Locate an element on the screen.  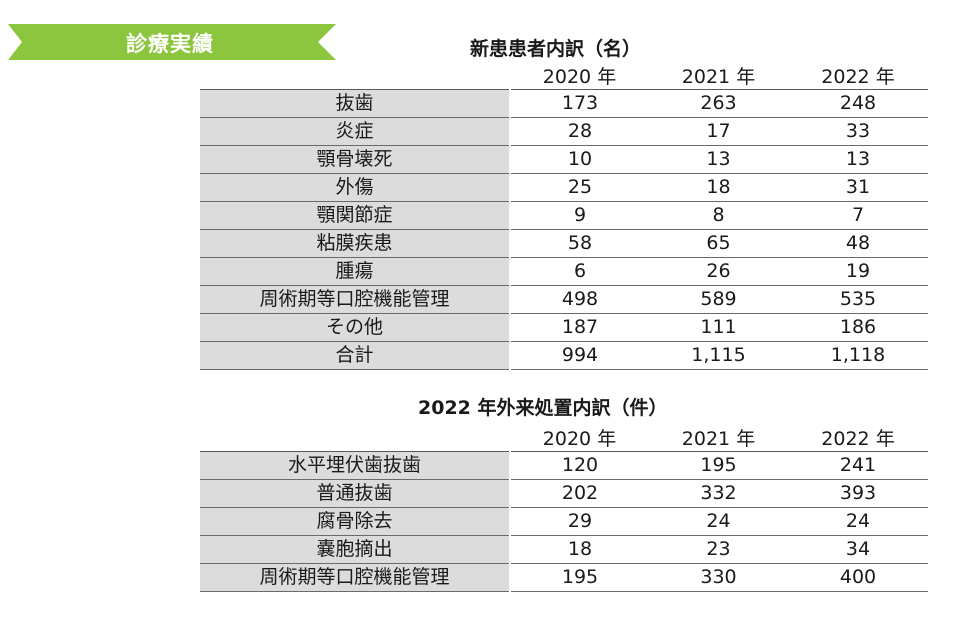
value-2021: 263 is located at coordinates (718, 103).